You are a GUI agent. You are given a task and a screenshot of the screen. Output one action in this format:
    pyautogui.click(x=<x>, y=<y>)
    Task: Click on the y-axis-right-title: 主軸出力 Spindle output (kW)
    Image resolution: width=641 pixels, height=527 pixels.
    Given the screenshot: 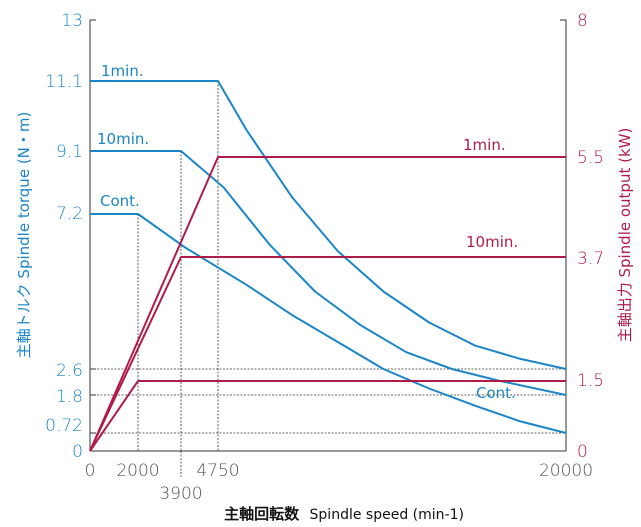 What is the action you would take?
    pyautogui.click(x=625, y=235)
    